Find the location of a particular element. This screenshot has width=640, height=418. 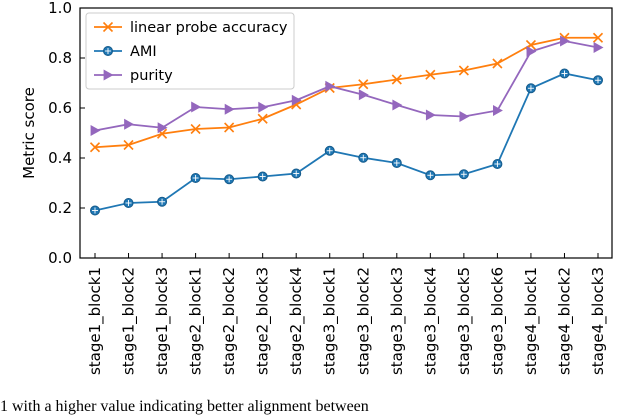

x-tick-label: stage3_block4 is located at coordinates (430, 321).